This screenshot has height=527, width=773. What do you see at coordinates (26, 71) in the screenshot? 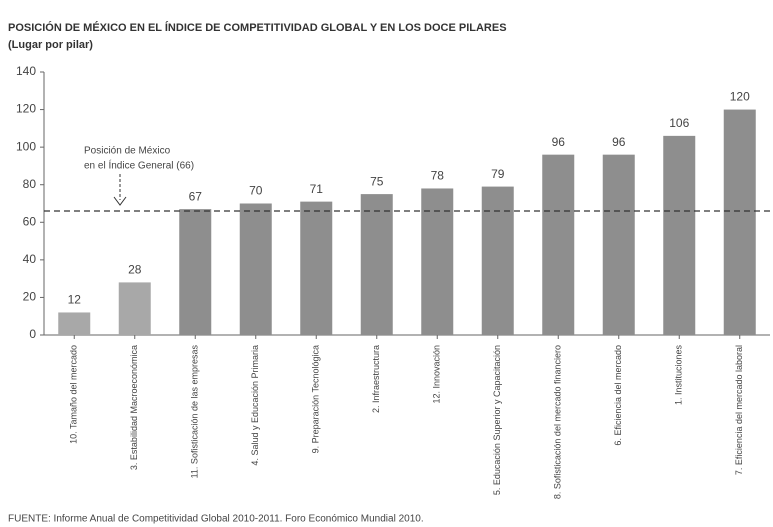
I see `y-tick-label: 140` at bounding box center [26, 71].